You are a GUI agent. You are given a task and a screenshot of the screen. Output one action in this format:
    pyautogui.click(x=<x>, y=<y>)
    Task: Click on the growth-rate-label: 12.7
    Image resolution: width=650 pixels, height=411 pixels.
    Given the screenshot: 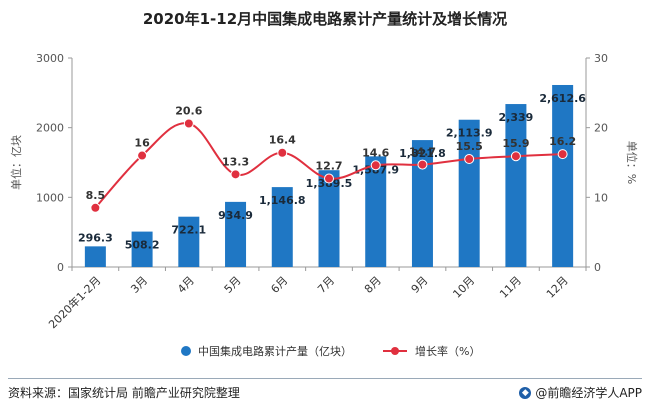 What is the action you would take?
    pyautogui.click(x=328, y=166)
    